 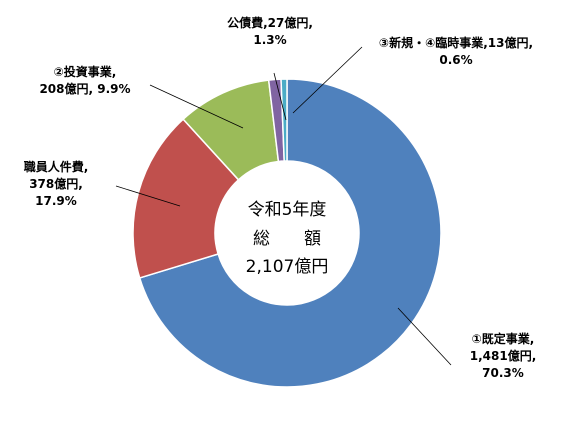 What do you see at coordinates (270, 22) in the screenshot?
I see `slice-label-line: 公債費,27億円,` at bounding box center [270, 22].